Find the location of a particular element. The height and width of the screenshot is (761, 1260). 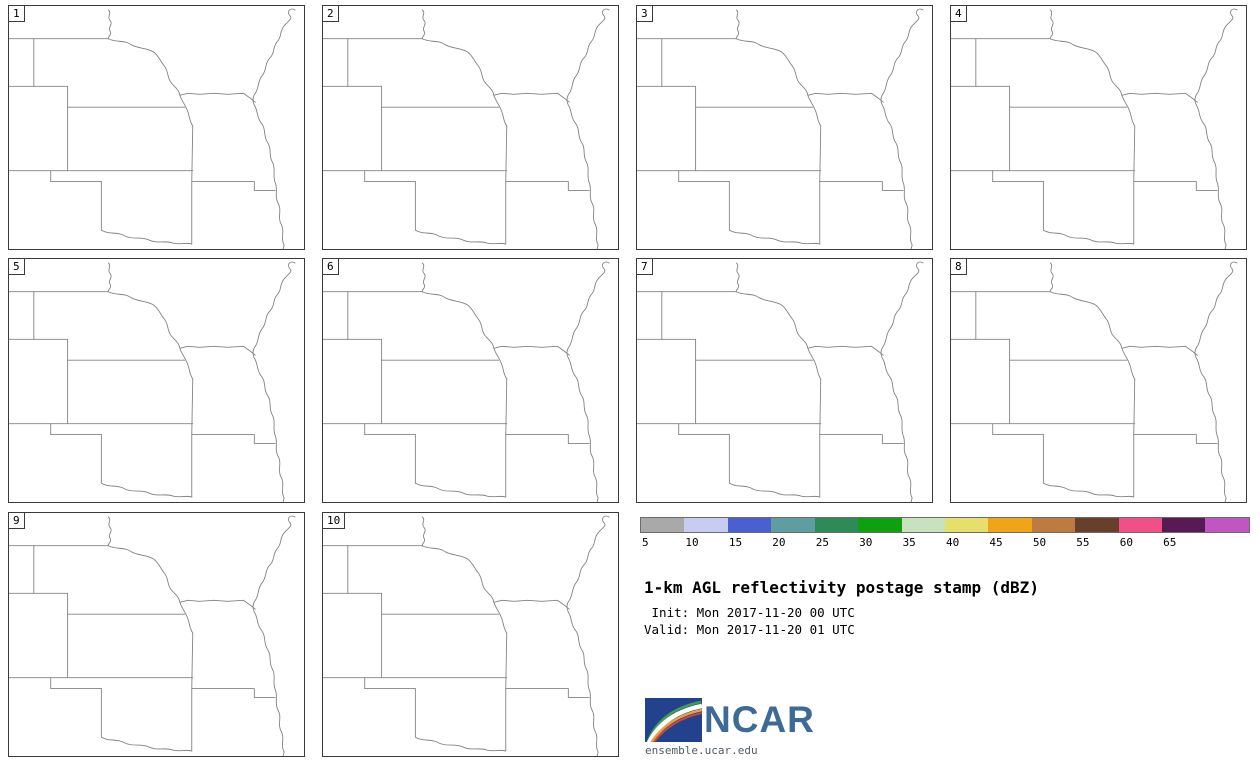

ensemble-member-panel-7: 7 is located at coordinates (784, 380).